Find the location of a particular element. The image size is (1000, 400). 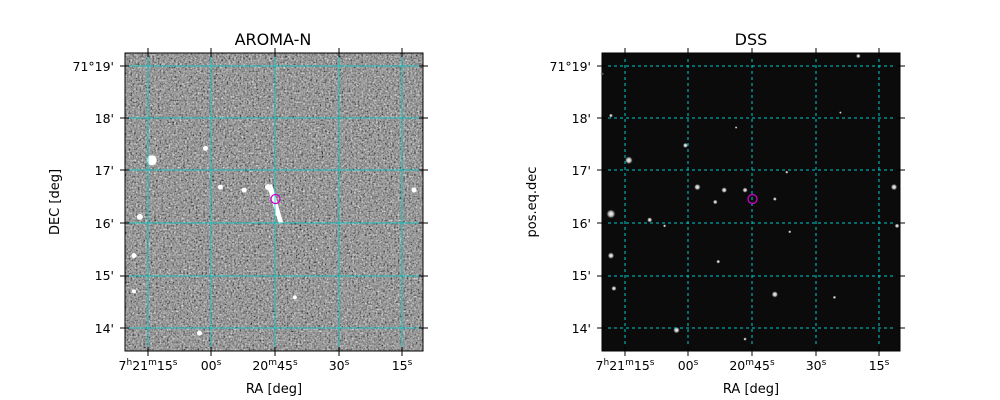

panel-title: DSS is located at coordinates (751, 39).